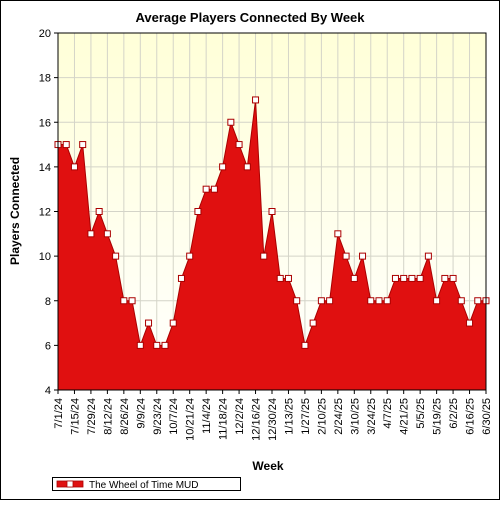 Image resolution: width=500 pixels, height=505 pixels. Describe the element at coordinates (207, 416) in the screenshot. I see `x-tick-label: 11/4/24` at that location.